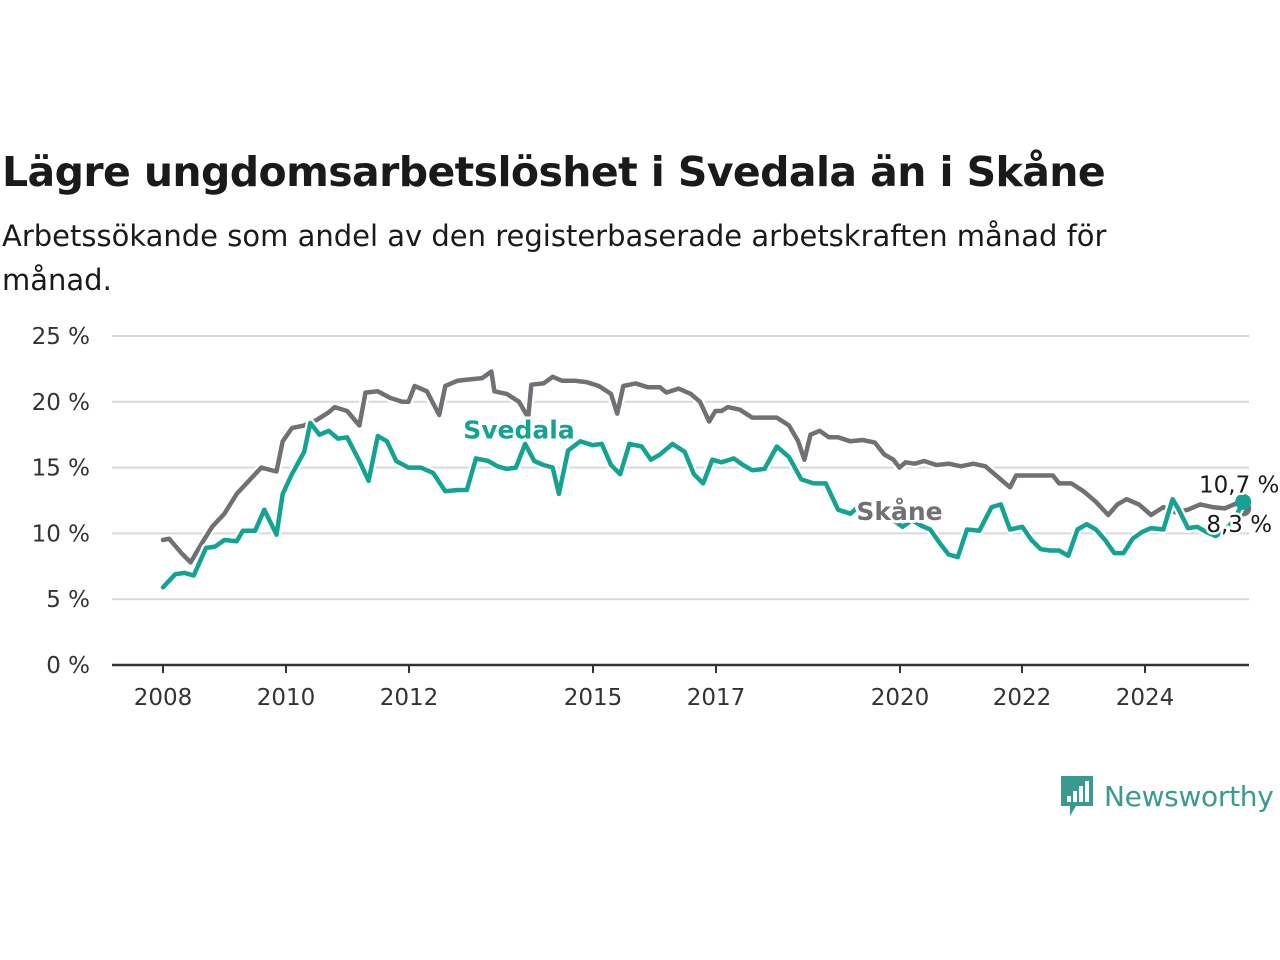  What do you see at coordinates (1239, 525) in the screenshot?
I see `end-value-label: 8,3 %` at bounding box center [1239, 525].